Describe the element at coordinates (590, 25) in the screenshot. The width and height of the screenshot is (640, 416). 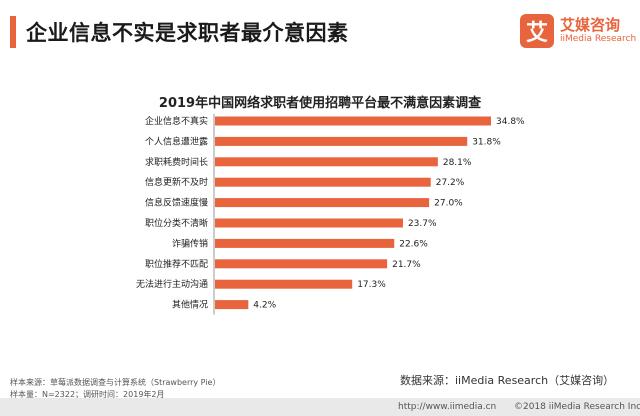
I see `logo-name-cn: 艾媒咨询` at that location.